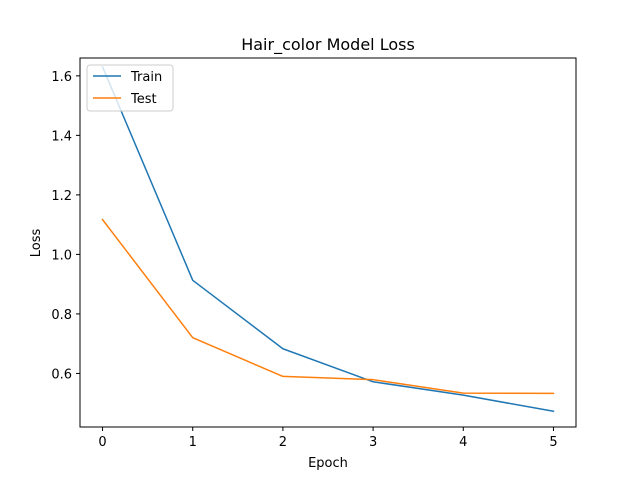 The image size is (640, 480). What do you see at coordinates (61, 315) in the screenshot?
I see `y-tick-label: 0.8` at bounding box center [61, 315].